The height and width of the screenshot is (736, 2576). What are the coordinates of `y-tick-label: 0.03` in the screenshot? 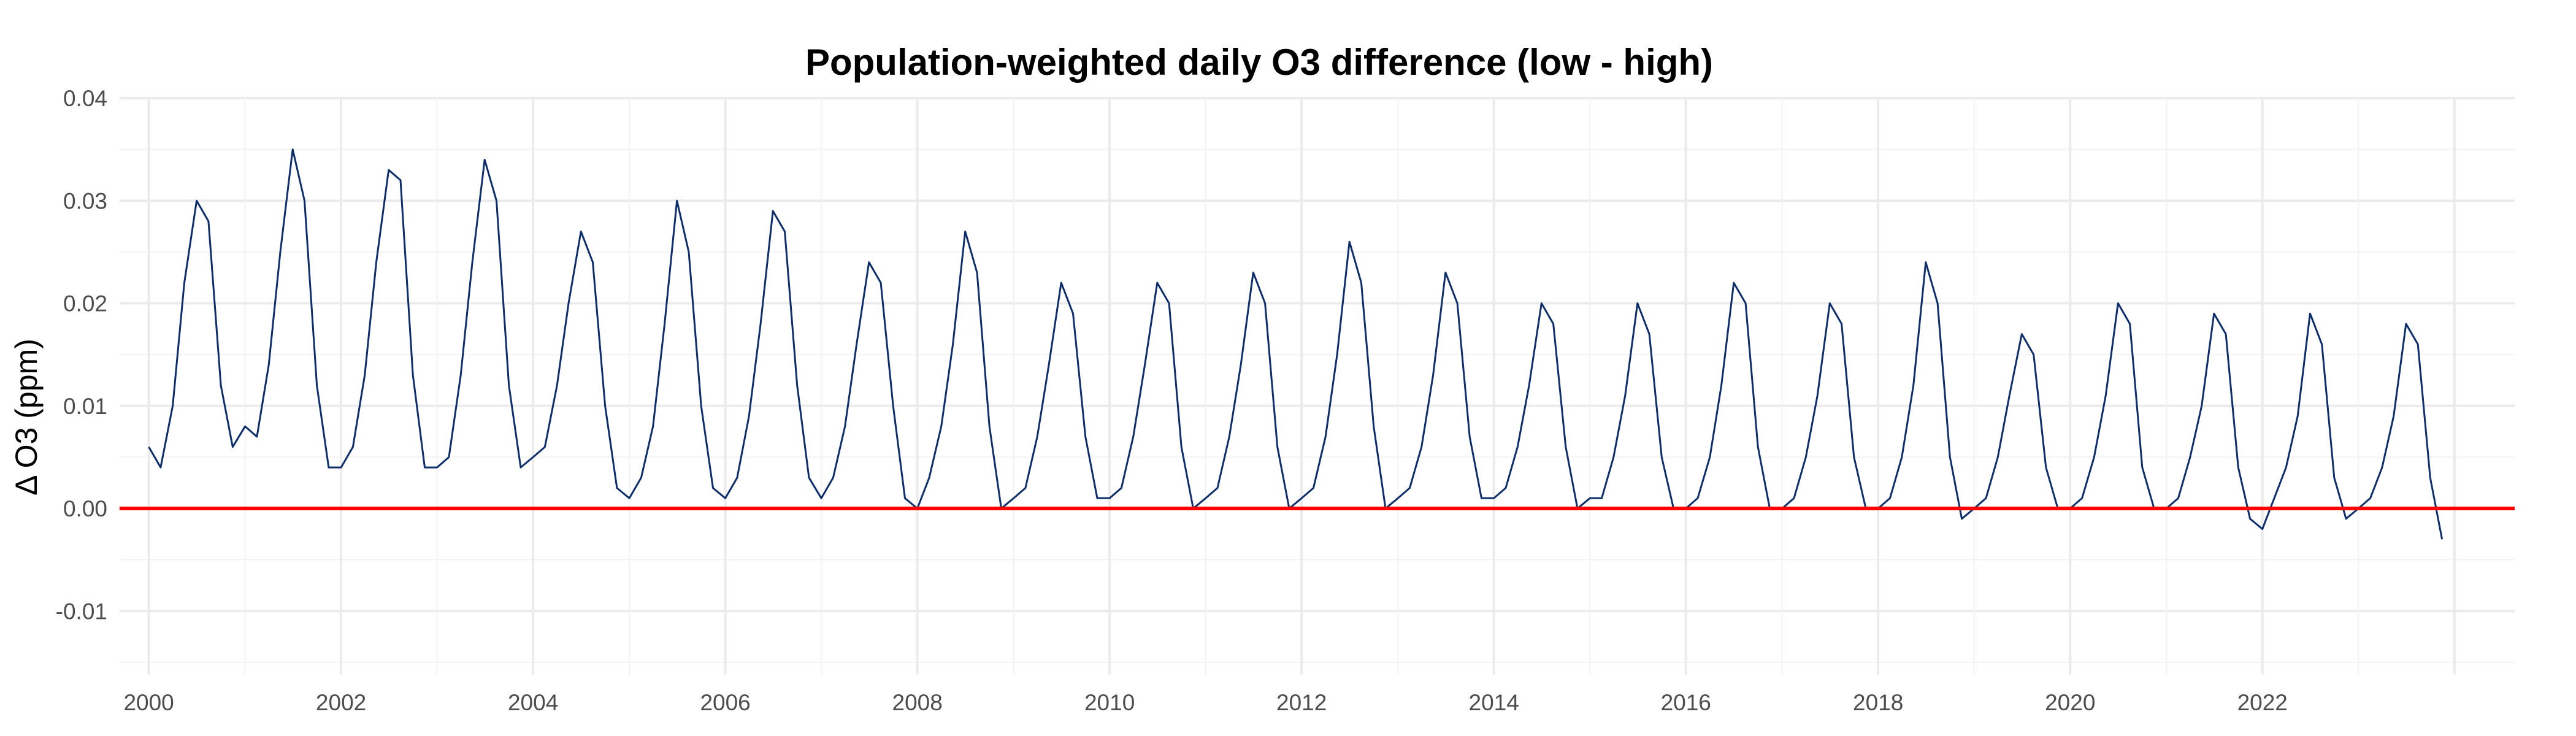 It's located at (85, 200).